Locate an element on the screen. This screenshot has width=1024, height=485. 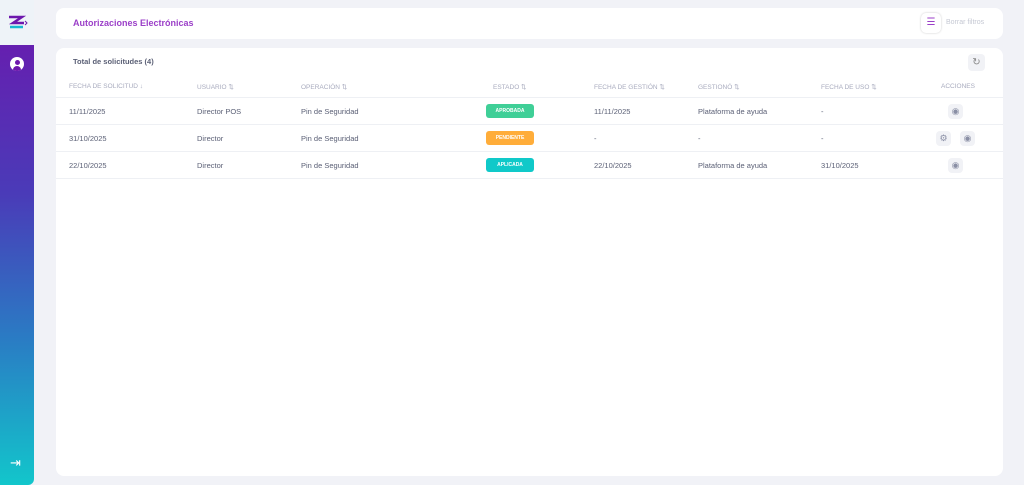
col-fecha-uso: FECHA DE USO ⇅ is located at coordinates (849, 87).